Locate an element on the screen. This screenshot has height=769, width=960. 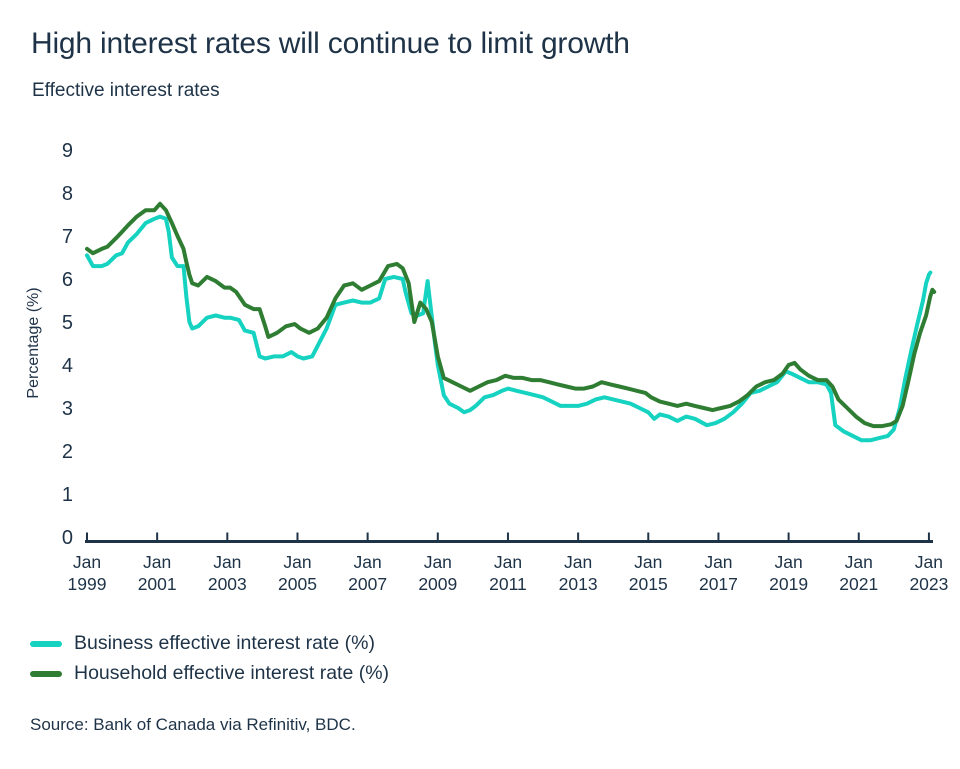
x-tick-label: Jan 2009 is located at coordinates (437, 573).